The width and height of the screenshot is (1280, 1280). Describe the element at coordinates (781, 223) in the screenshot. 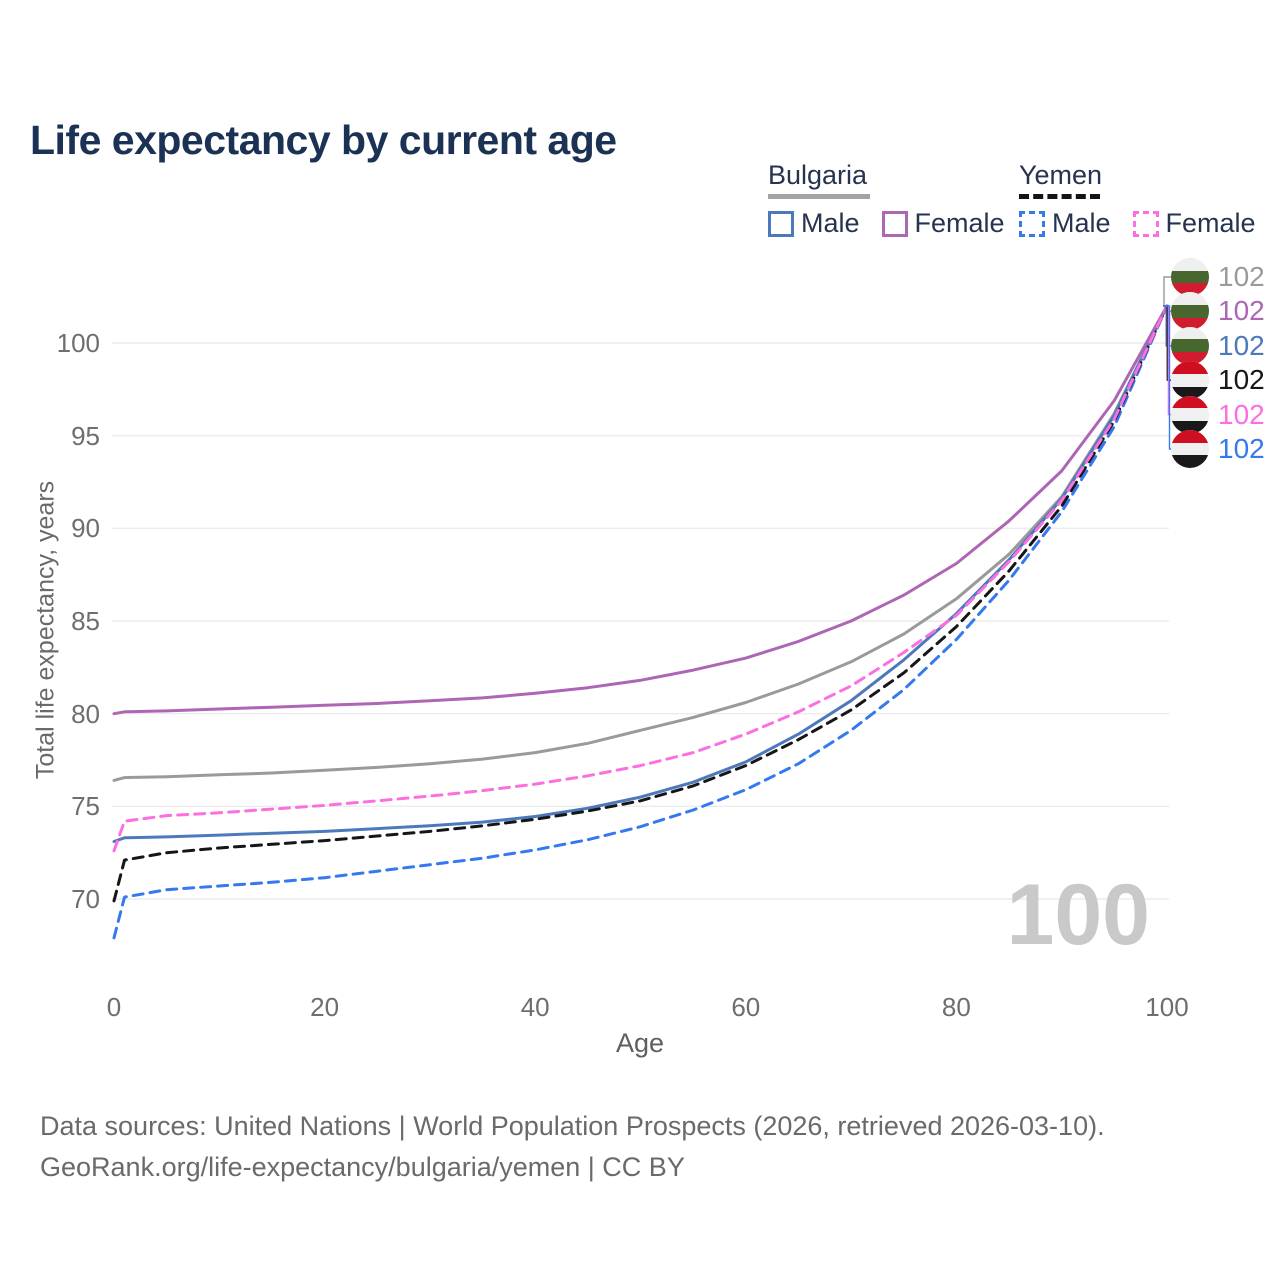

I see `bulgaria-male-swatch-icon` at that location.